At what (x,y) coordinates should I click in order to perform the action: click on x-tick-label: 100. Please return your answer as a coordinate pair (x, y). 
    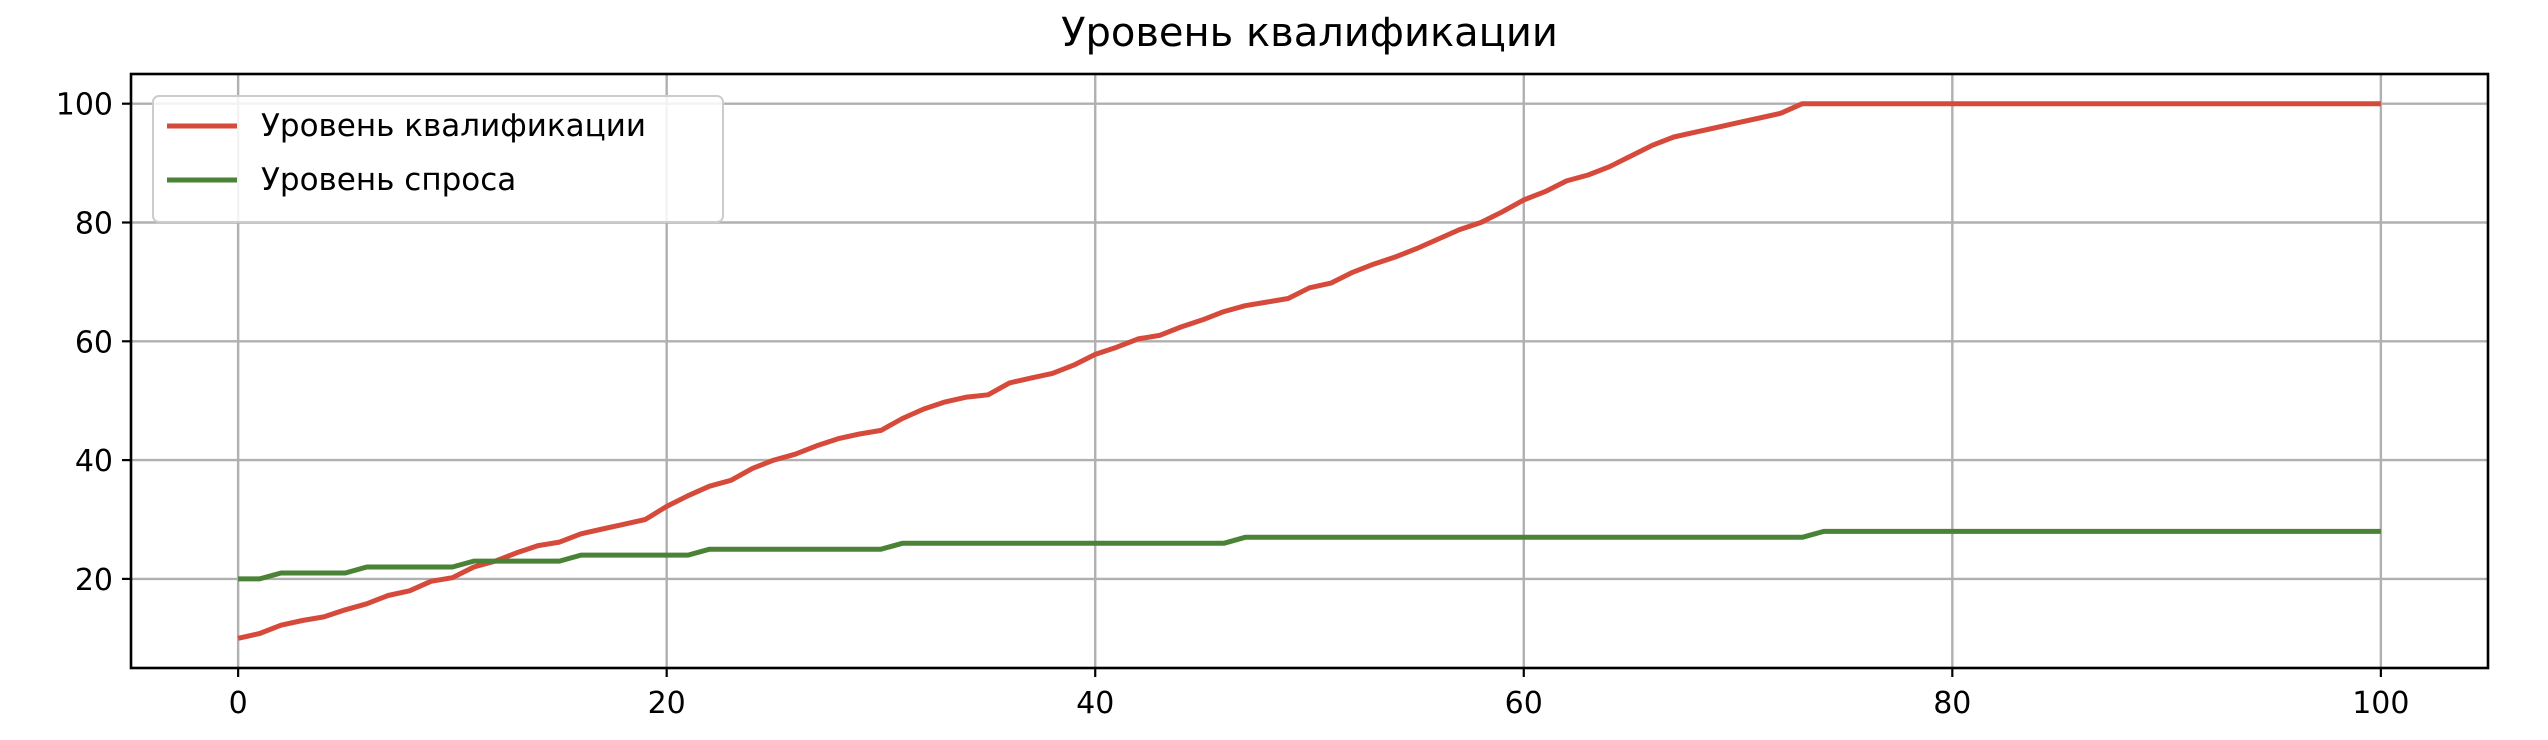
    Looking at the image, I should click on (2380, 703).